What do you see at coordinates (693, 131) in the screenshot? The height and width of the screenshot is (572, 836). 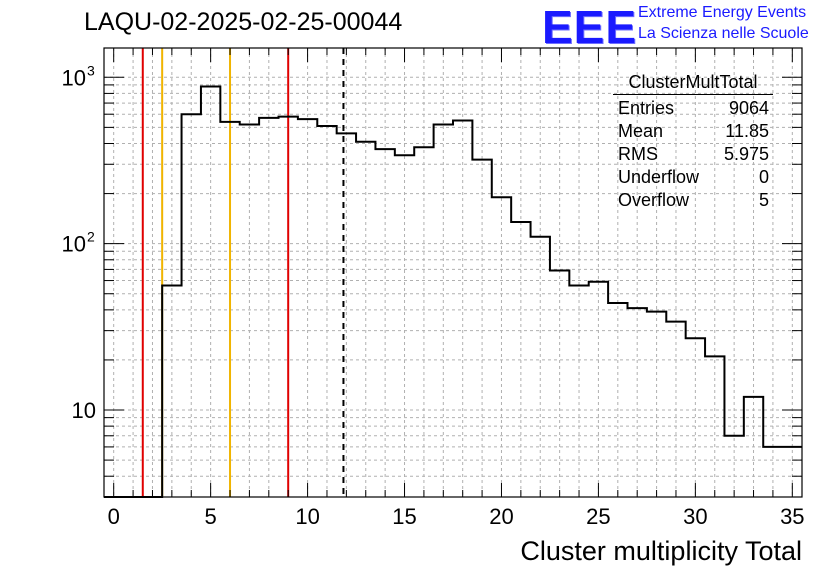 I see `stats-row-mean: Mean 11.85` at bounding box center [693, 131].